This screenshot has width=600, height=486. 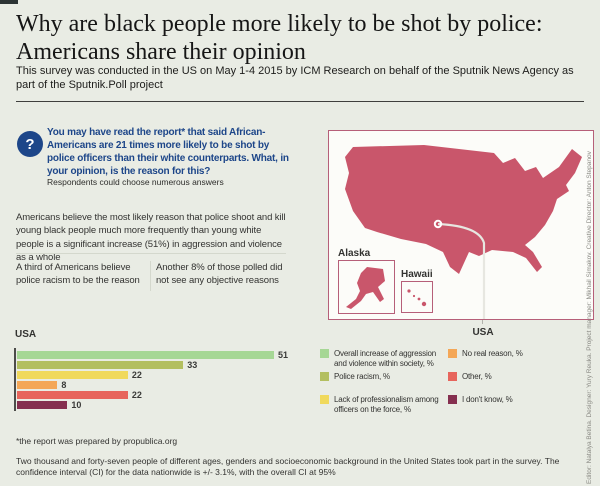 What do you see at coordinates (9, 2) in the screenshot?
I see `corner-strip` at bounding box center [9, 2].